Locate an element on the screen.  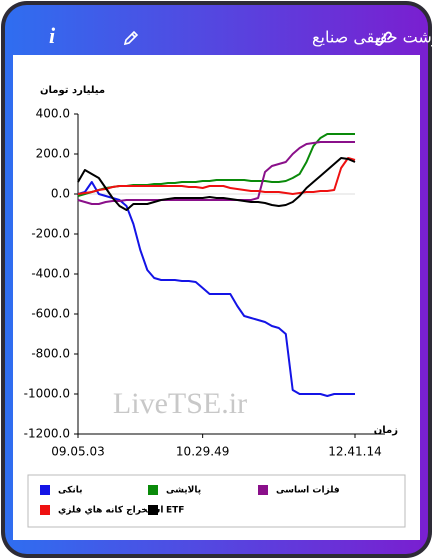
x-tick-label: 10.29.49 is located at coordinates (202, 452).